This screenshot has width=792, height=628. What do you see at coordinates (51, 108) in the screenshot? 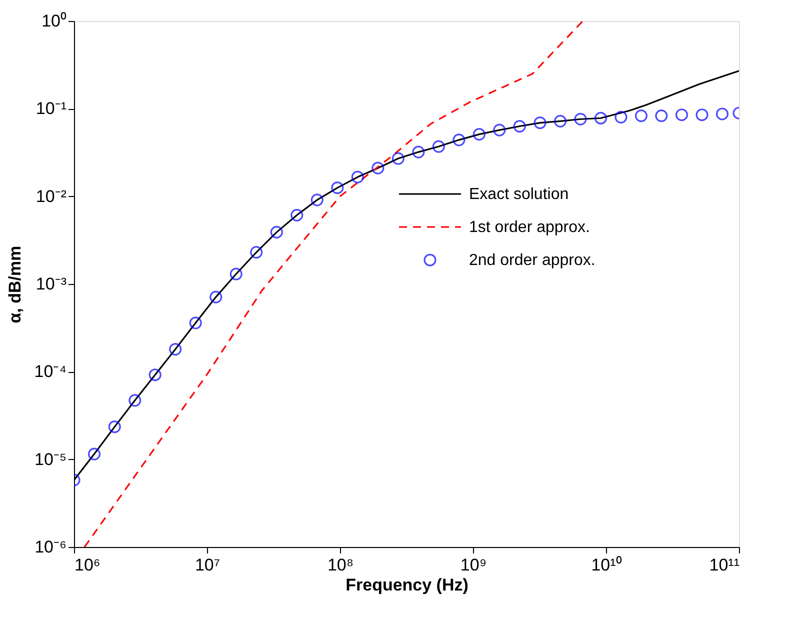
I see `y-tick-label: 10⁻¹` at bounding box center [51, 108].